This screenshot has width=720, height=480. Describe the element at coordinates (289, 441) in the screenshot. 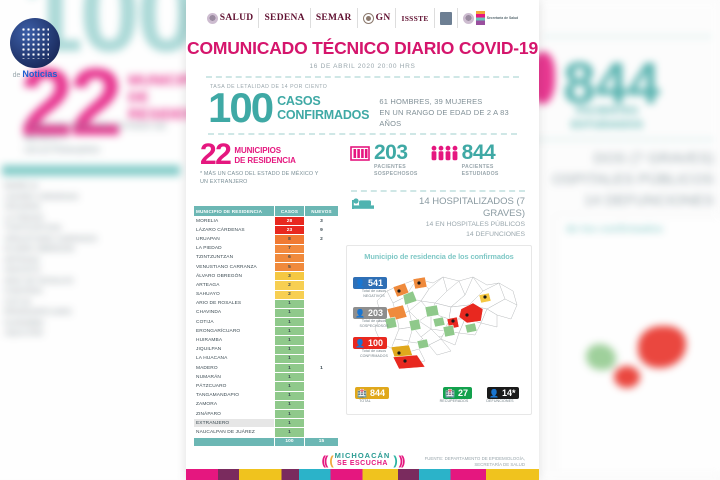

I see `total-cell-casos: 100` at that location.